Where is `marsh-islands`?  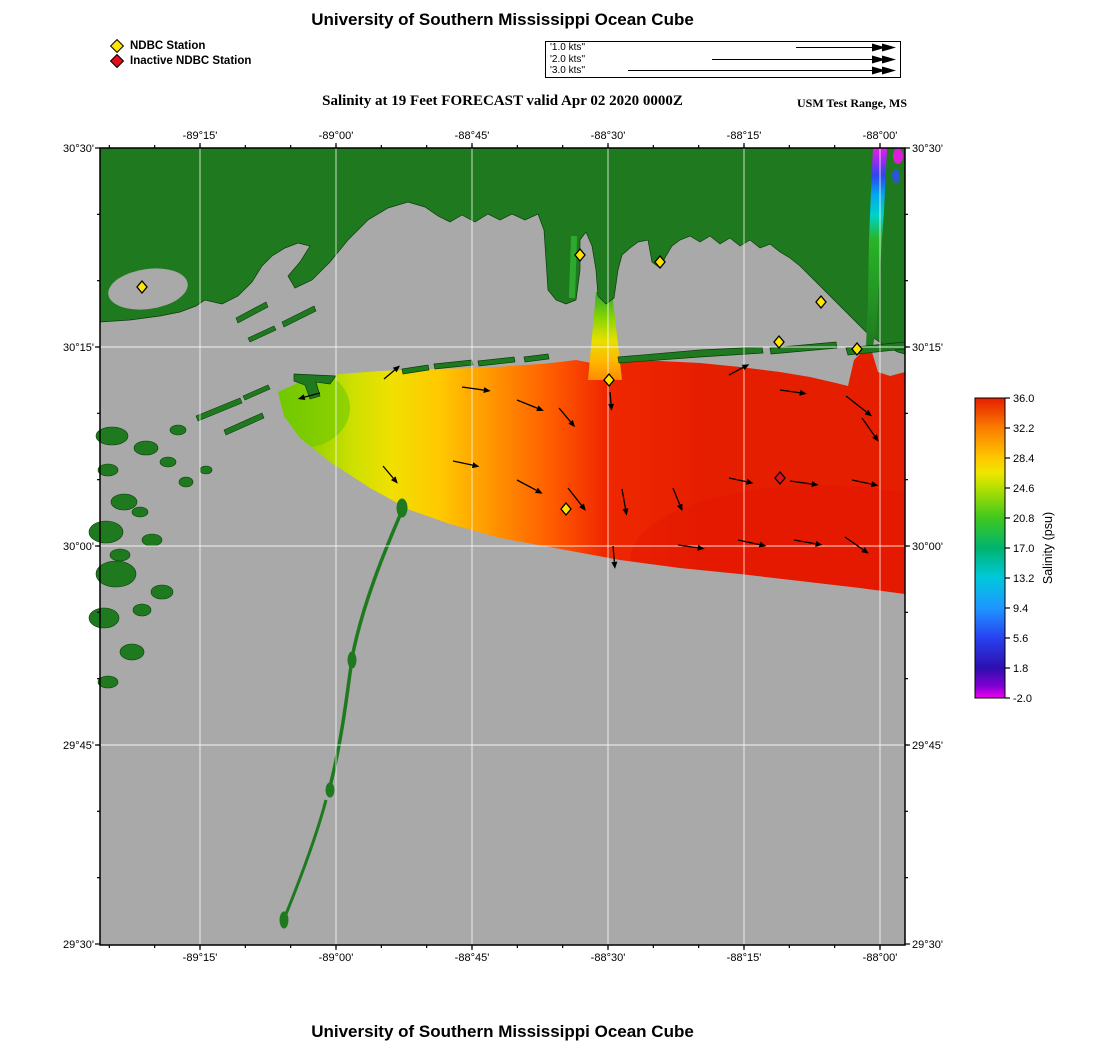
marsh-islands is located at coordinates (202, 495).